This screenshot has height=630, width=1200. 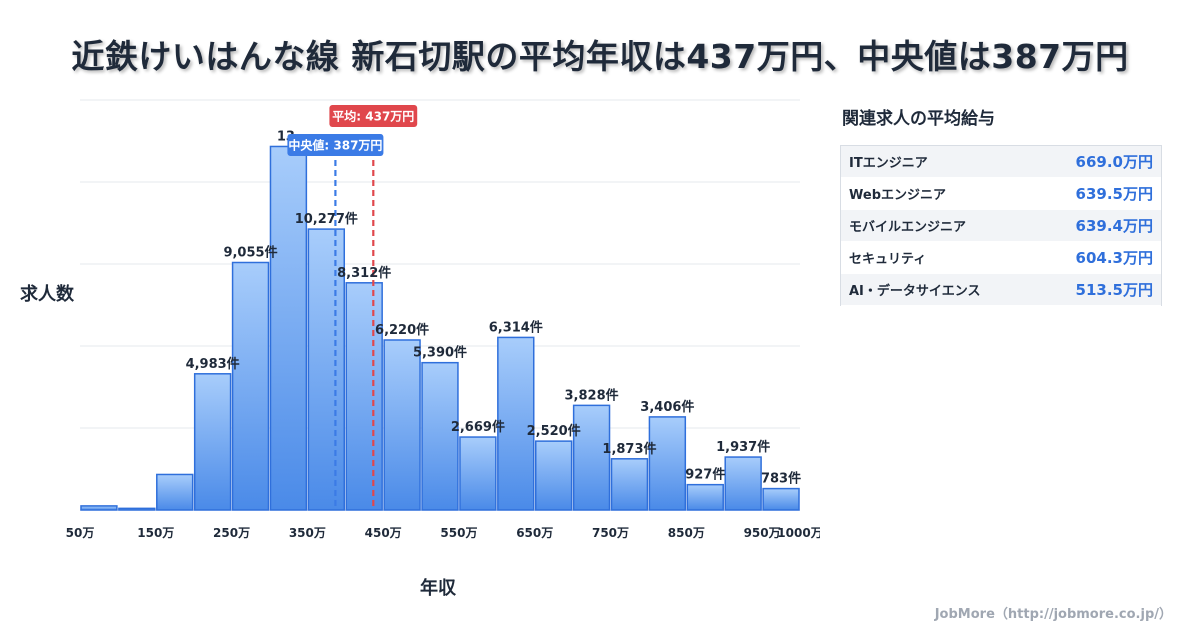 I want to click on bar-data-label: 8,312件, so click(x=364, y=273).